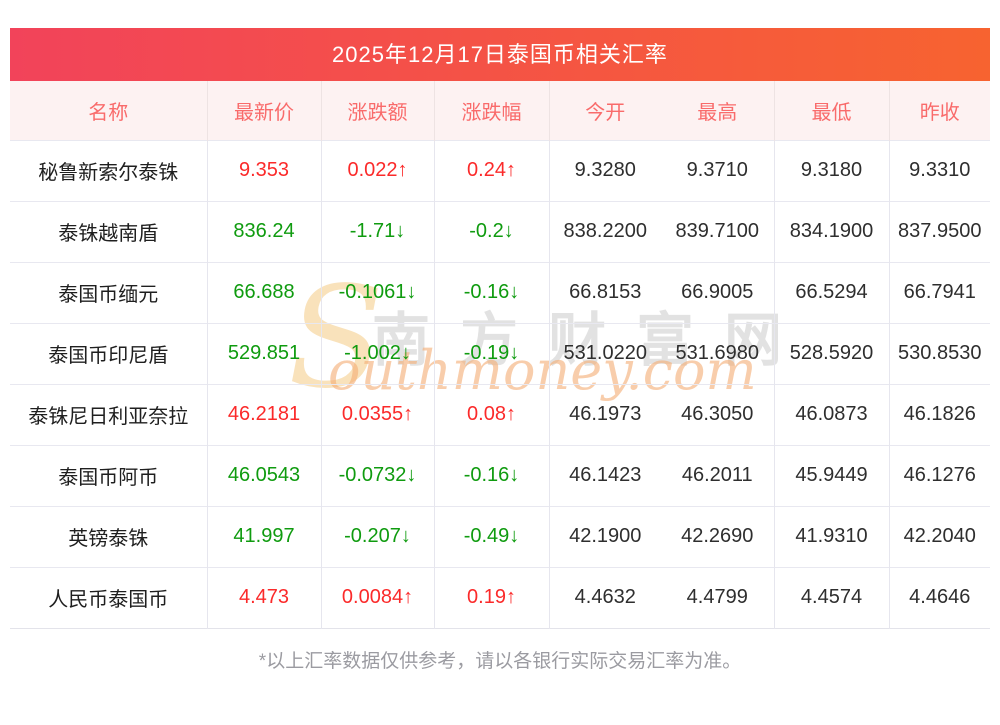 The height and width of the screenshot is (725, 1000). I want to click on cell-high: 9.3710, so click(718, 170).